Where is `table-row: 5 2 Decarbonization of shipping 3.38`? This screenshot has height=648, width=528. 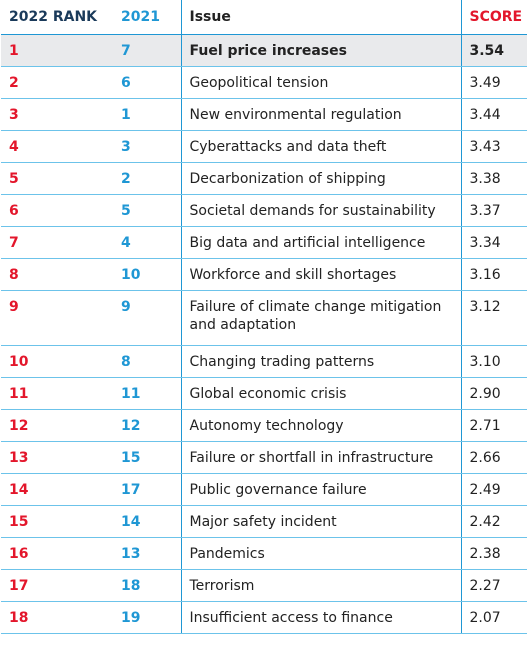 table-row: 5 2 Decarbonization of shipping 3.38 is located at coordinates (264, 178).